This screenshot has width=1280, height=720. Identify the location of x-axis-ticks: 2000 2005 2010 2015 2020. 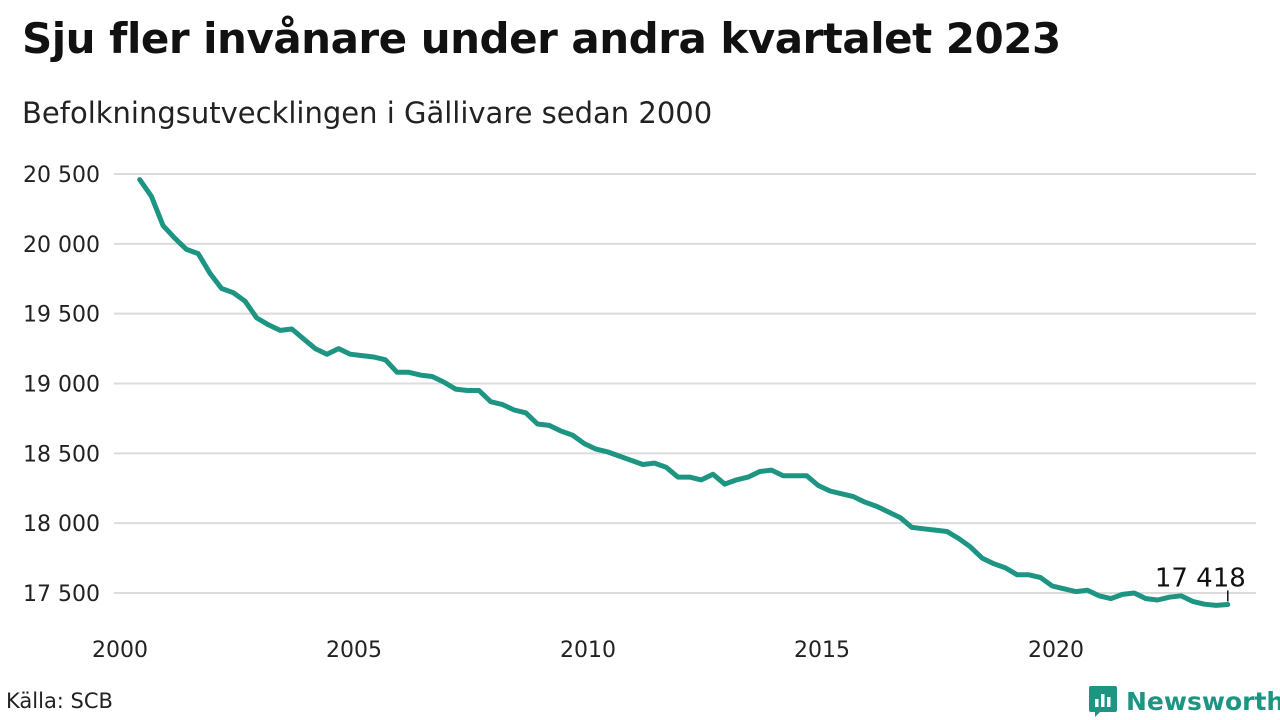
(588, 650).